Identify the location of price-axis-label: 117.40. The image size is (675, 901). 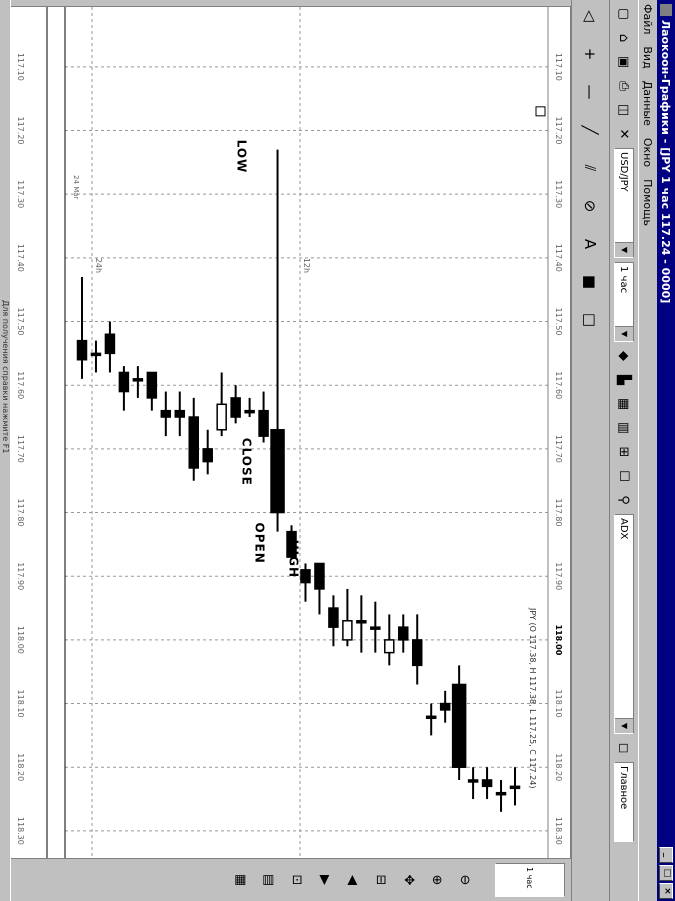
(20, 258).